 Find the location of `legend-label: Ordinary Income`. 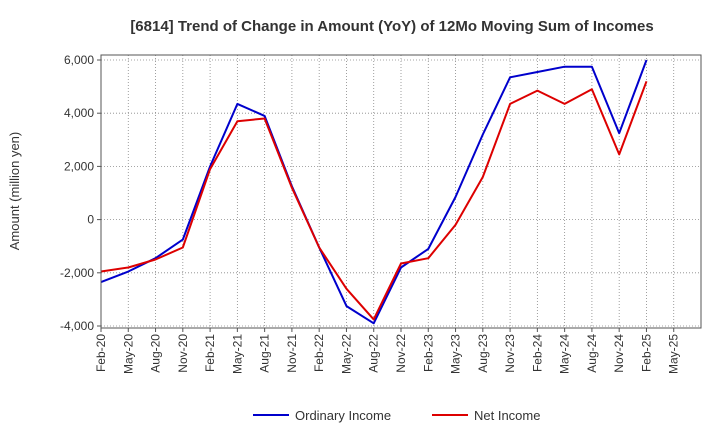

legend-label: Ordinary Income is located at coordinates (343, 415).